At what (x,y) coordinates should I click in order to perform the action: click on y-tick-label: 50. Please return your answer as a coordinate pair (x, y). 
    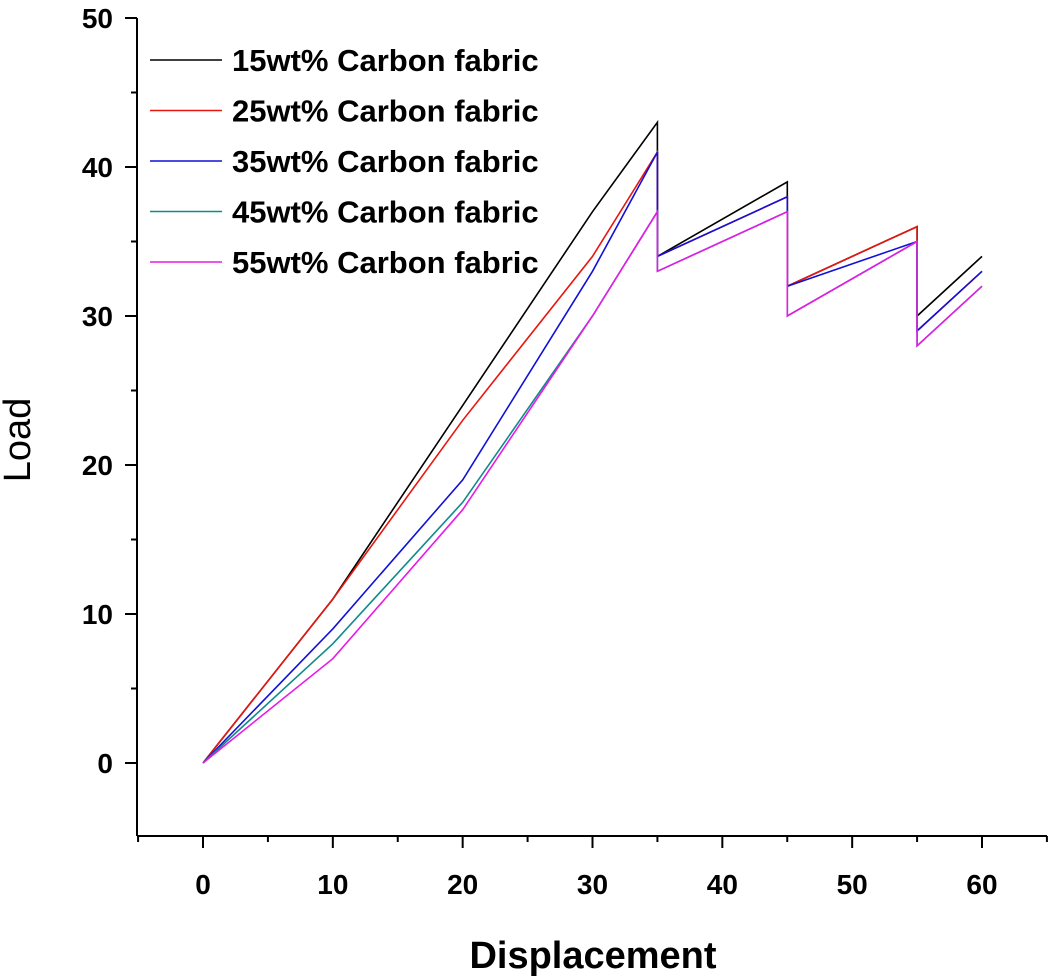
    Looking at the image, I should click on (97, 18).